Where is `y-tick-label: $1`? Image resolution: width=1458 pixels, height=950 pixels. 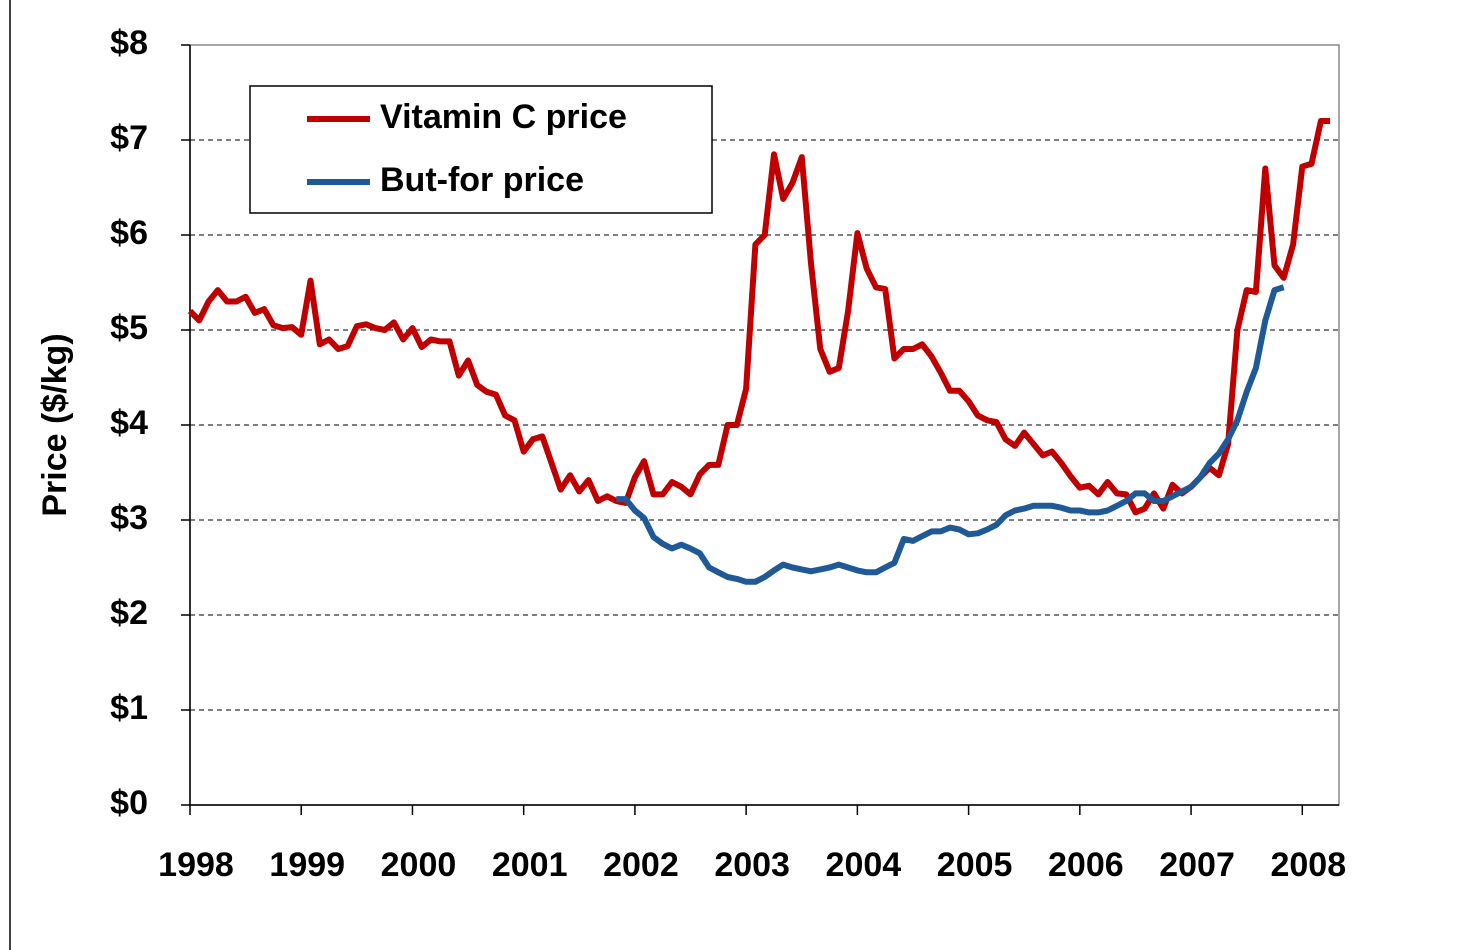
y-tick-label: $1 is located at coordinates (129, 708).